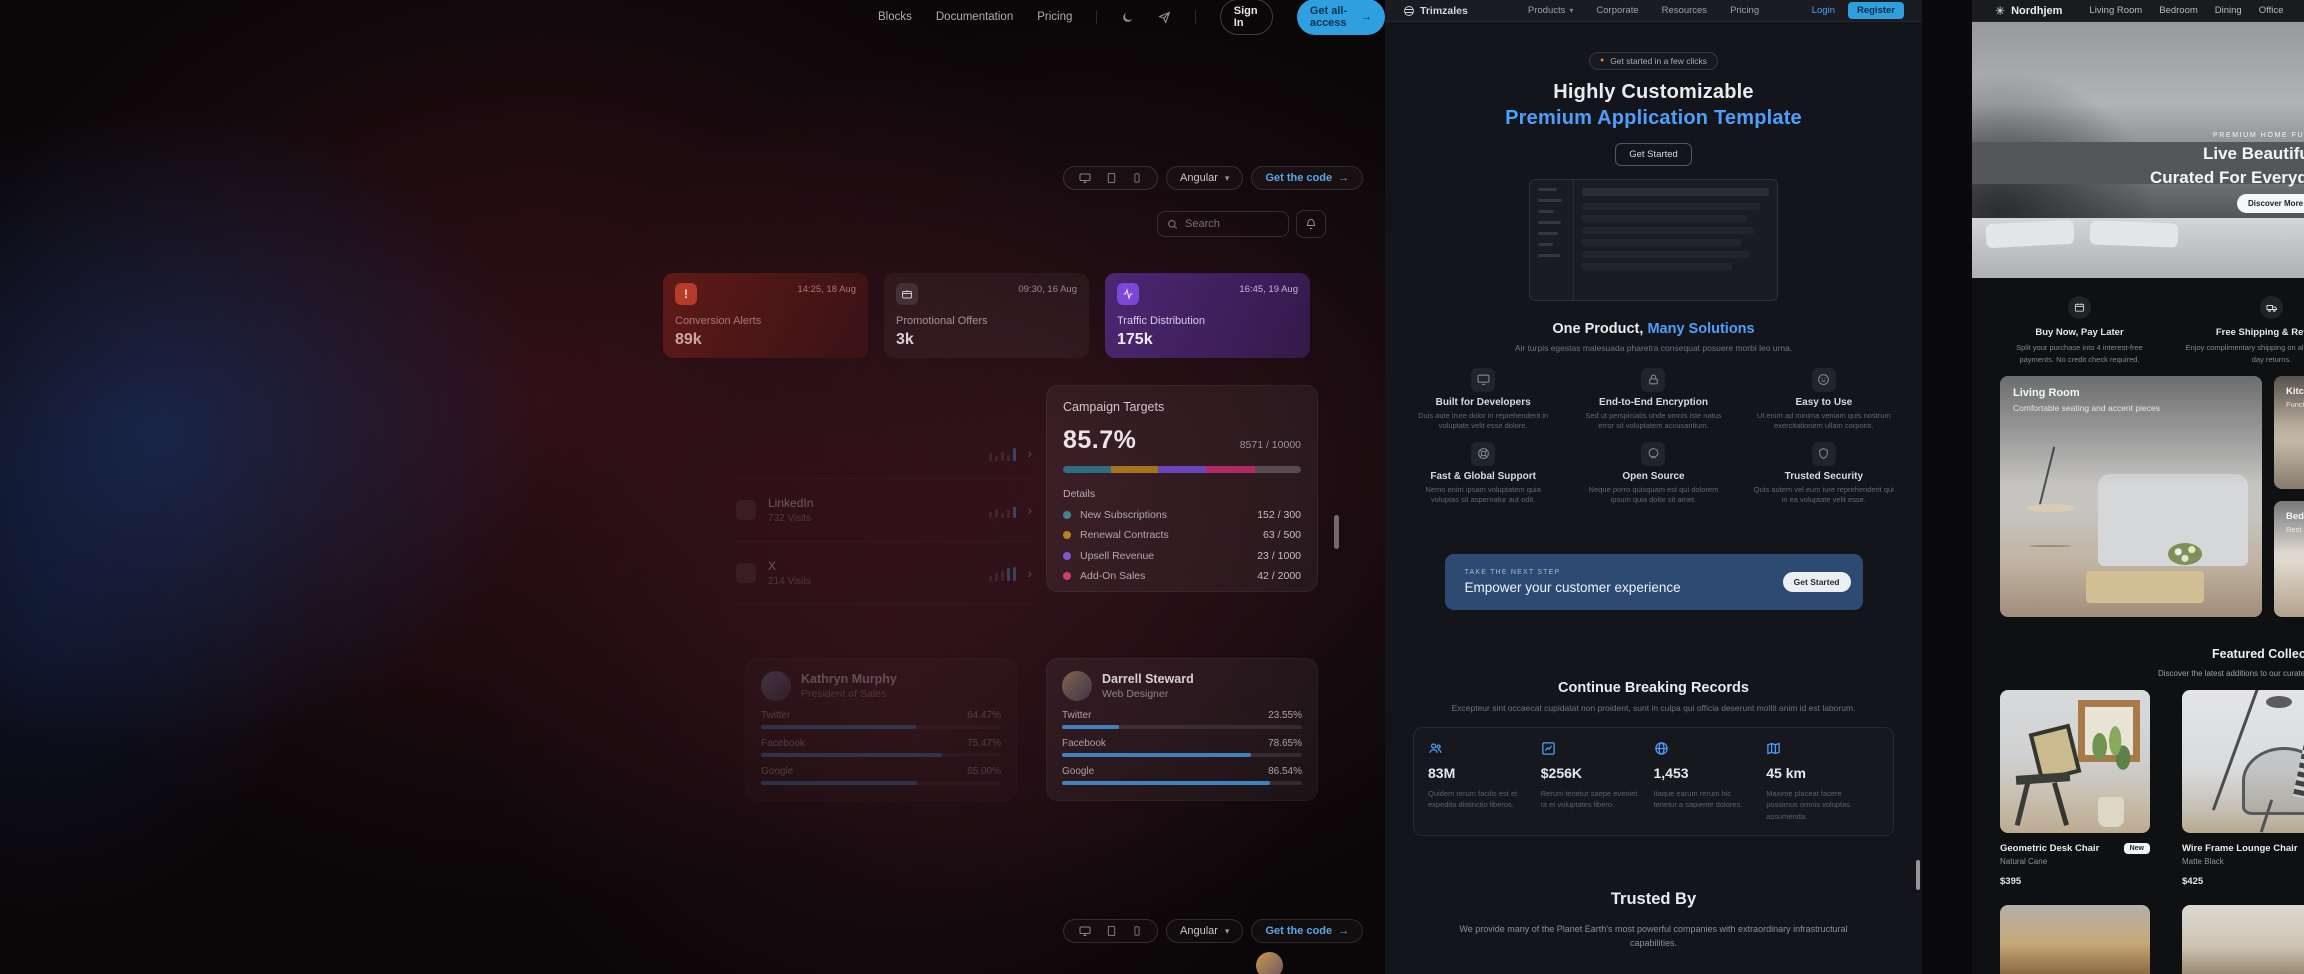 The width and height of the screenshot is (2304, 974). I want to click on stat-card-alerts: ! 14:25, 18 Aug Conversion Alerts 89k, so click(765, 315).